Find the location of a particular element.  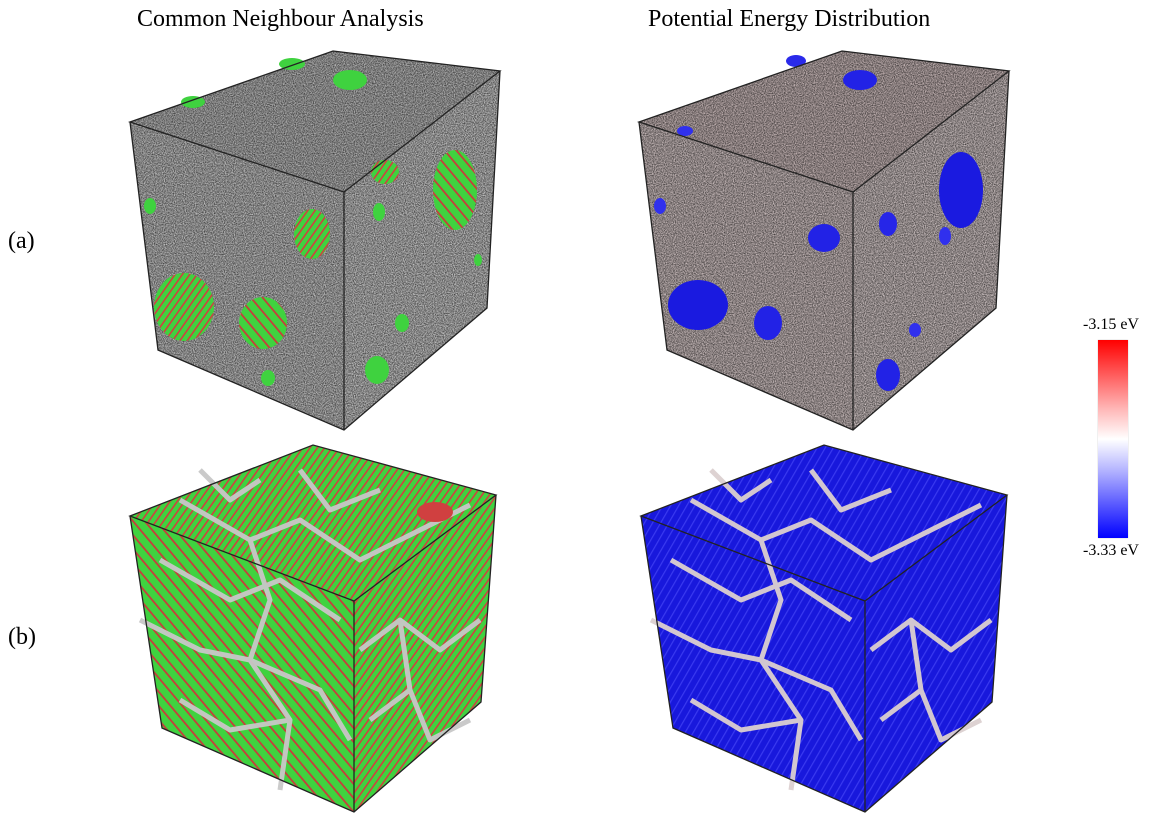

fcc-grains is located at coordinates (313, 222).